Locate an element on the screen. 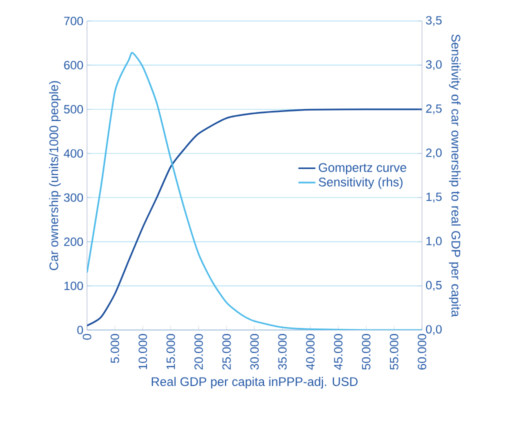  x-tick-label: 10.000 is located at coordinates (143, 352).